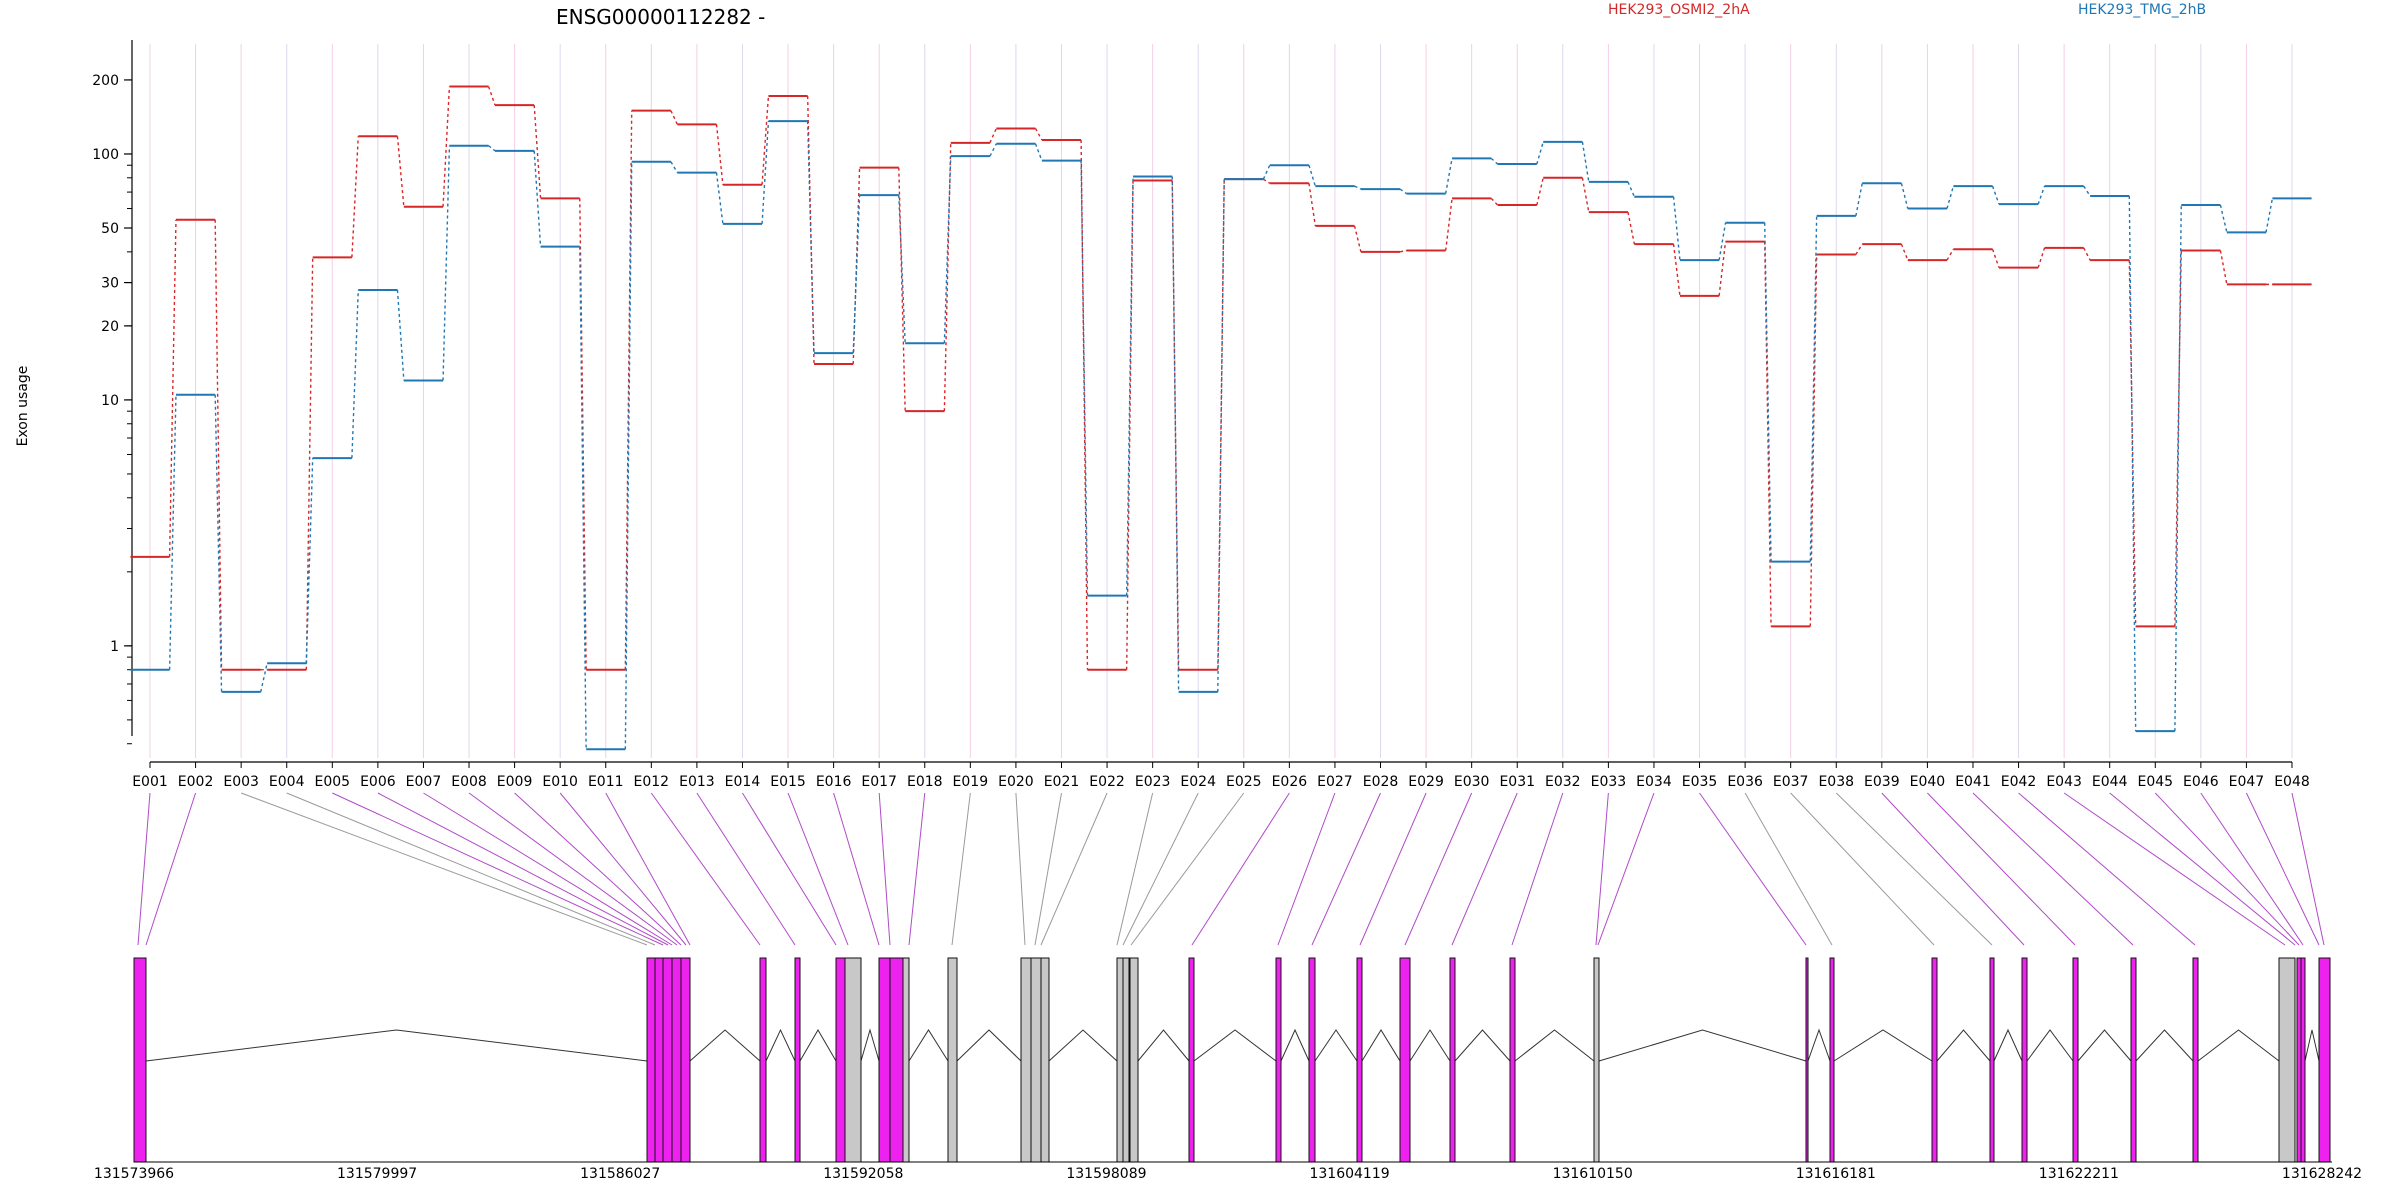 Image resolution: width=2400 pixels, height=1200 pixels. Describe the element at coordinates (1381, 782) in the screenshot. I see `x-tick-label-e028: E028` at that location.